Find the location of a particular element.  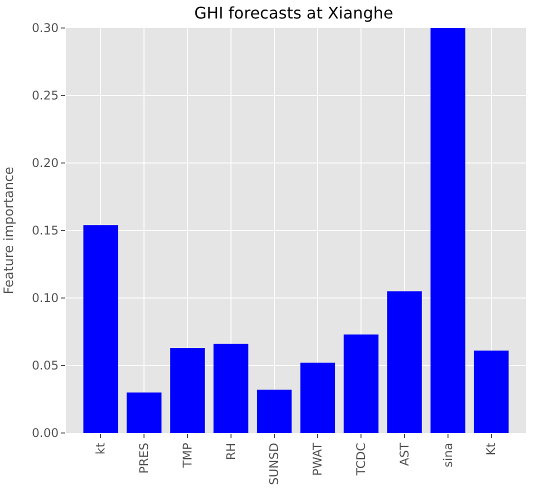

y-tick-label: 0.05 is located at coordinates (45, 365).